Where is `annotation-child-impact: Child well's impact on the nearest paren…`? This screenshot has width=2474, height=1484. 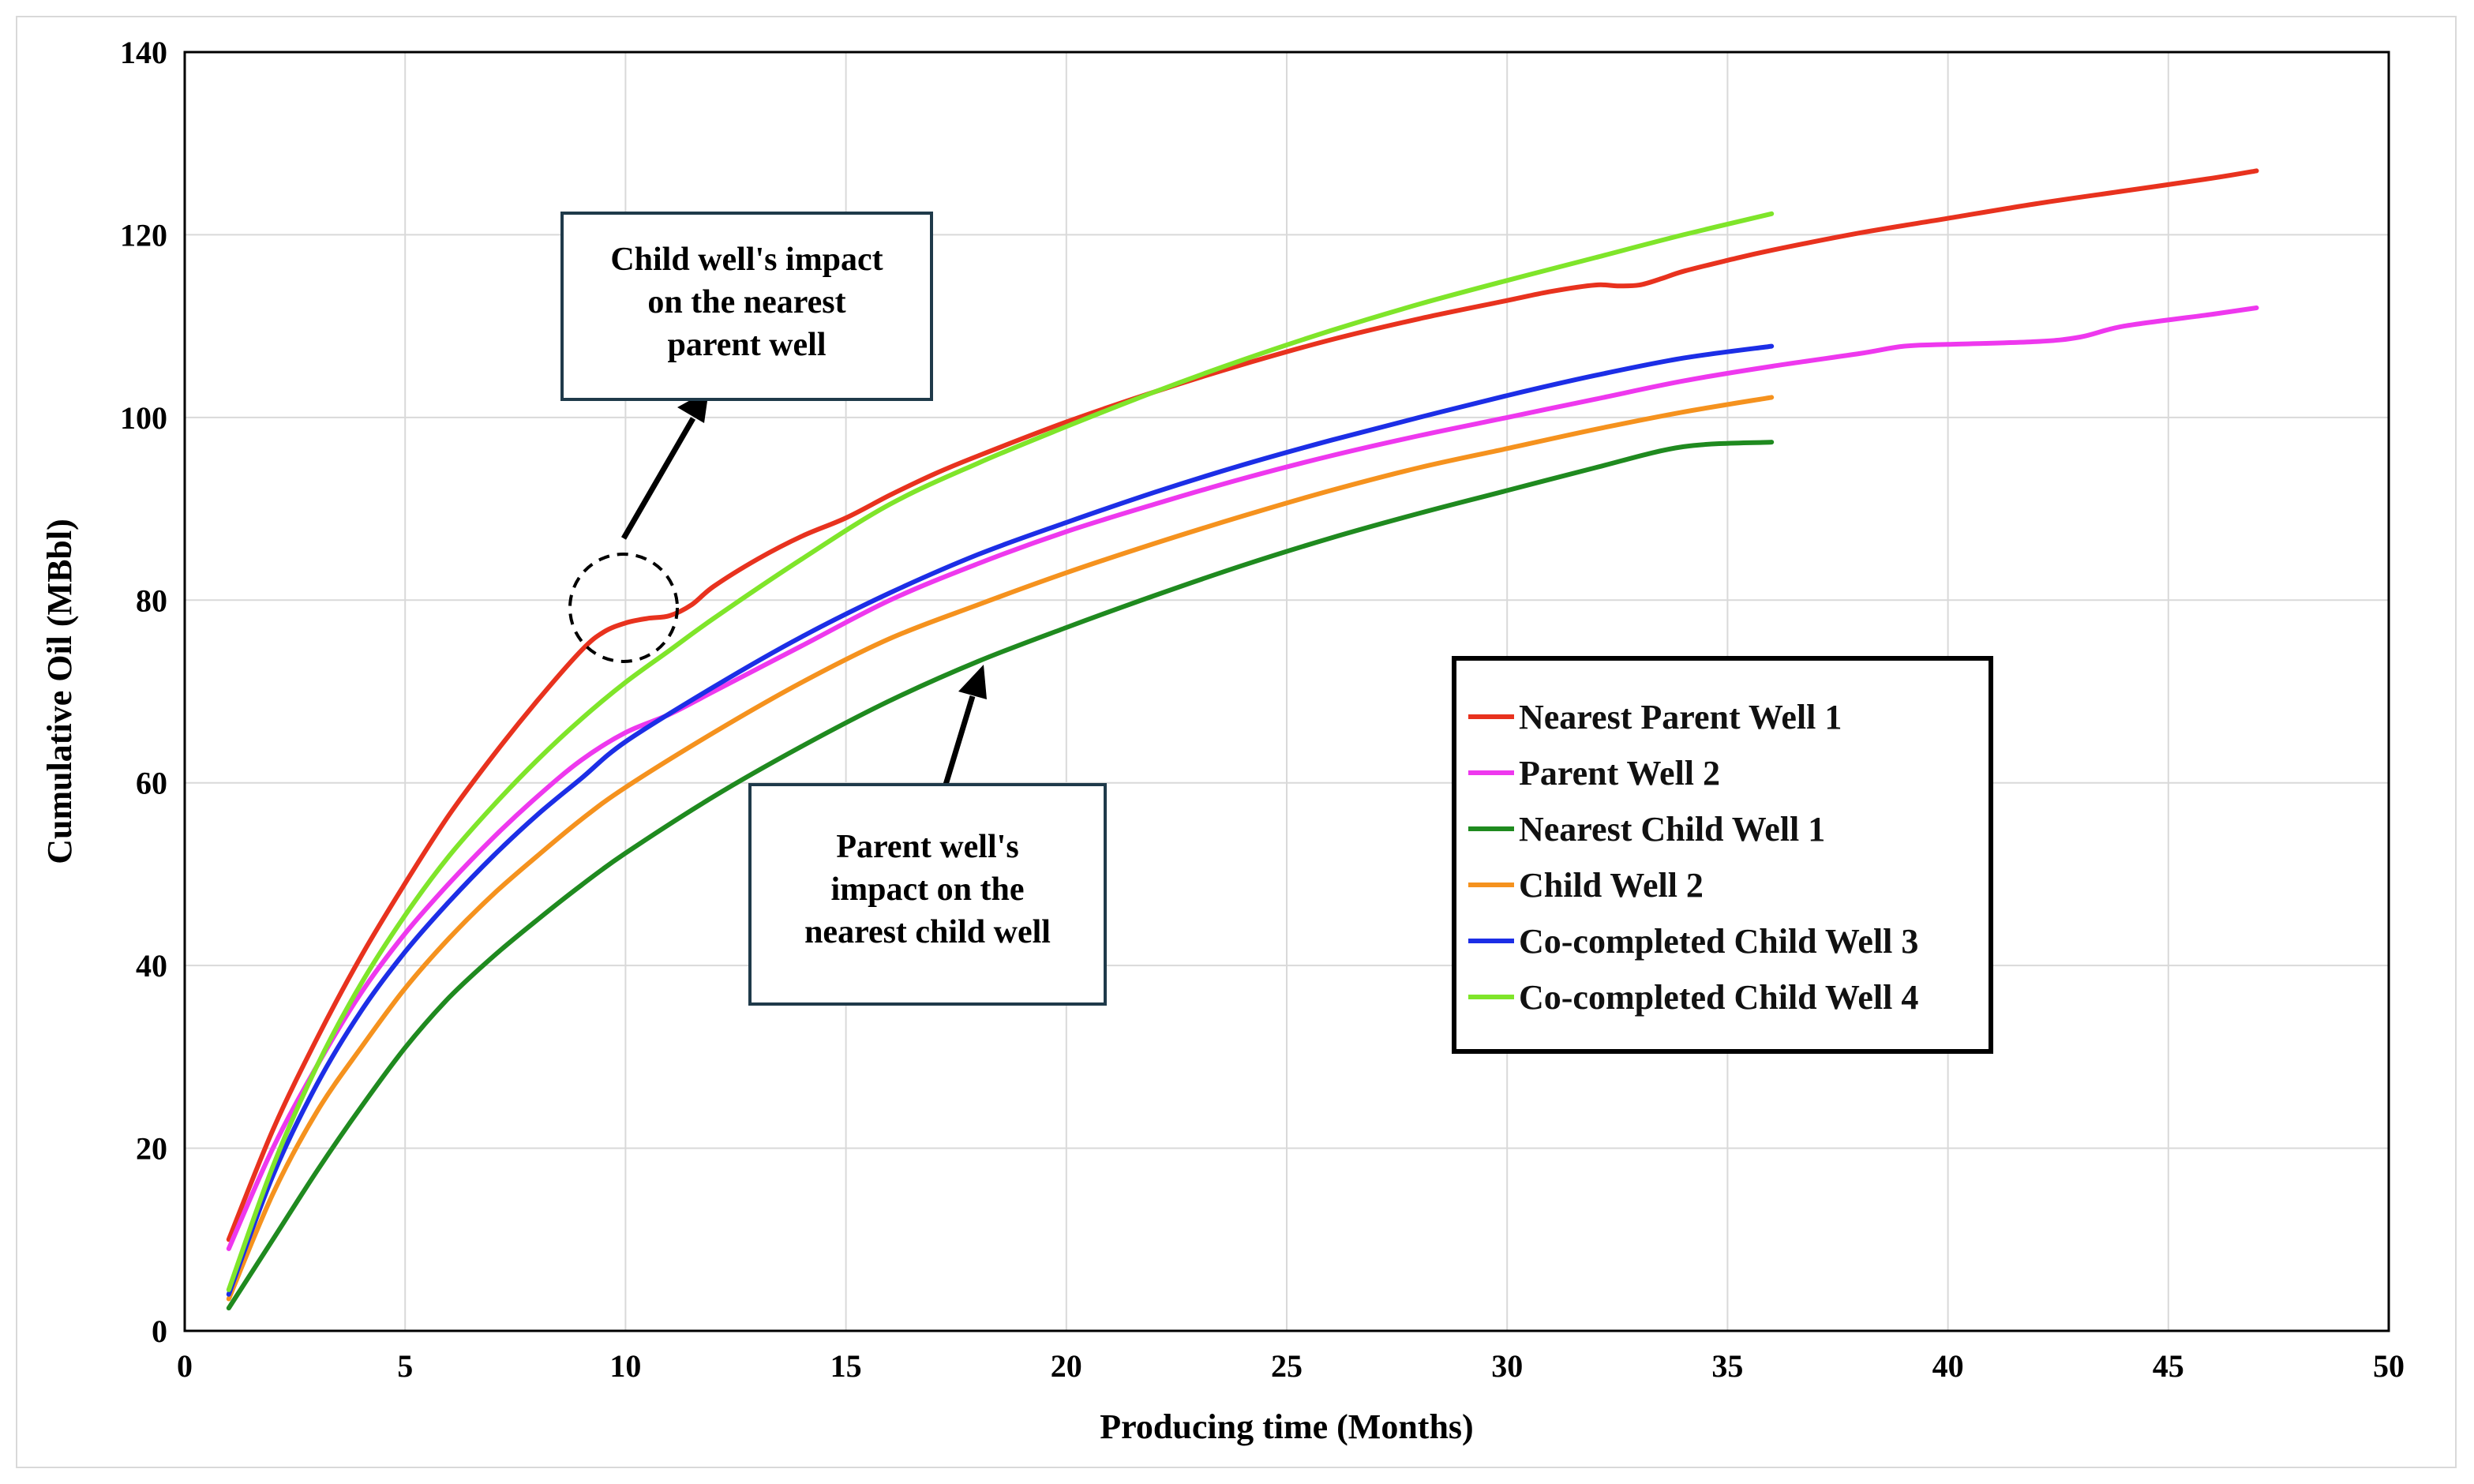
annotation-child-impact: Child well's impact on the nearest paren… is located at coordinates (746, 438).